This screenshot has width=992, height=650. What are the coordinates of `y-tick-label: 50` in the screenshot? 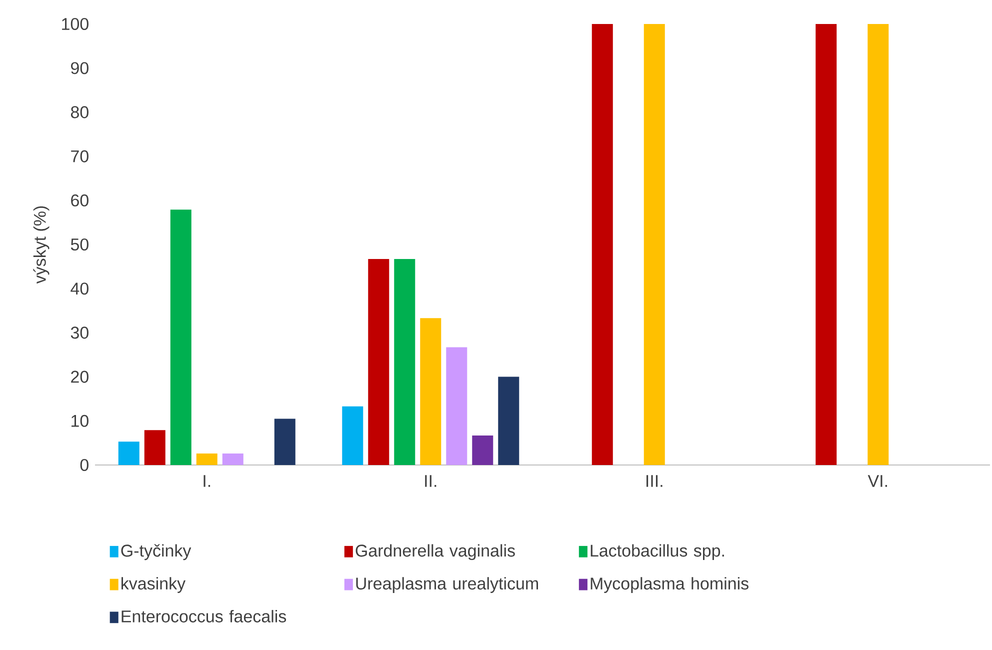 It's located at (79, 244).